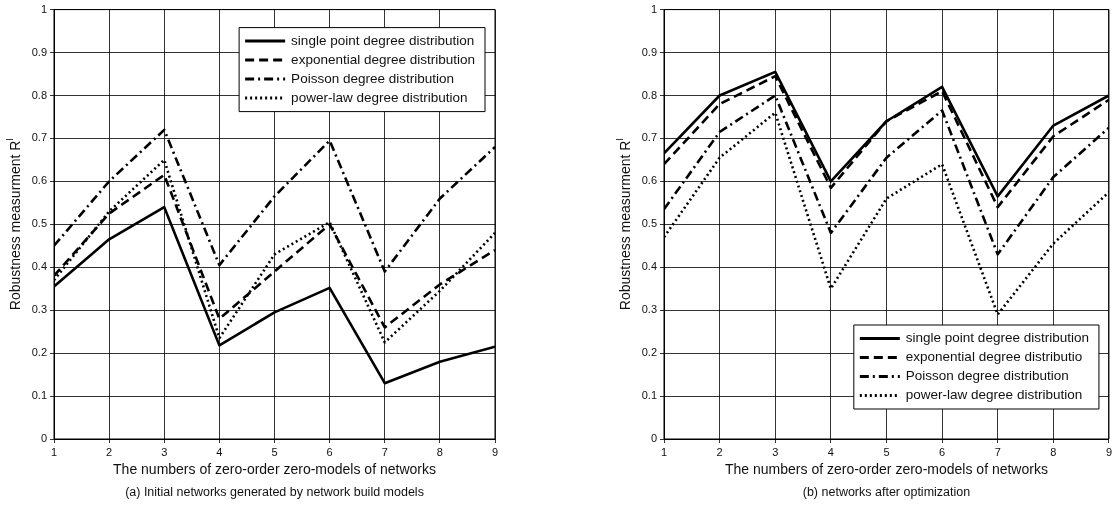 The width and height of the screenshot is (1115, 517). What do you see at coordinates (274, 492) in the screenshot?
I see `text: (a) Initial networks generated by network build models` at bounding box center [274, 492].